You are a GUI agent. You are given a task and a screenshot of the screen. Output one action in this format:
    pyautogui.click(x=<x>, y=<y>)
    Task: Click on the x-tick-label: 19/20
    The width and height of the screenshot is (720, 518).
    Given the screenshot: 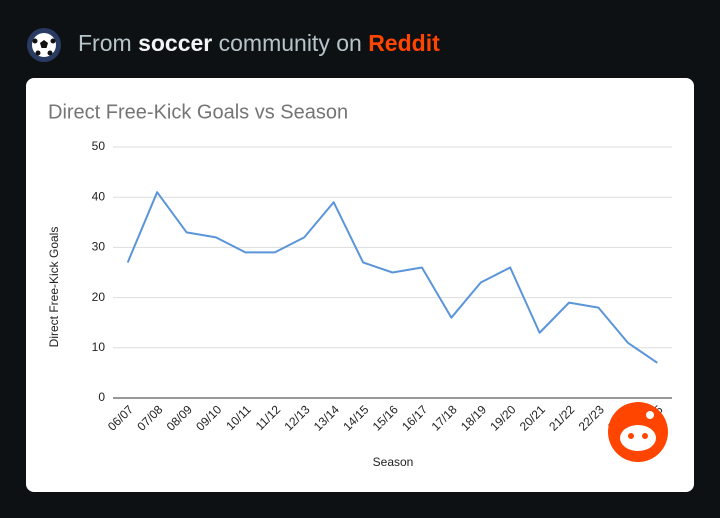 What is the action you would take?
    pyautogui.click(x=502, y=417)
    